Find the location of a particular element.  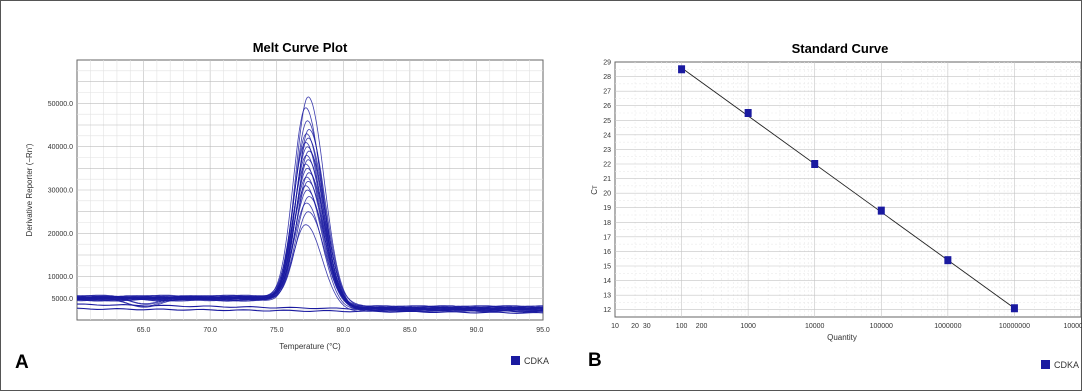

standard-y-tick-label: 12 is located at coordinates (607, 310).